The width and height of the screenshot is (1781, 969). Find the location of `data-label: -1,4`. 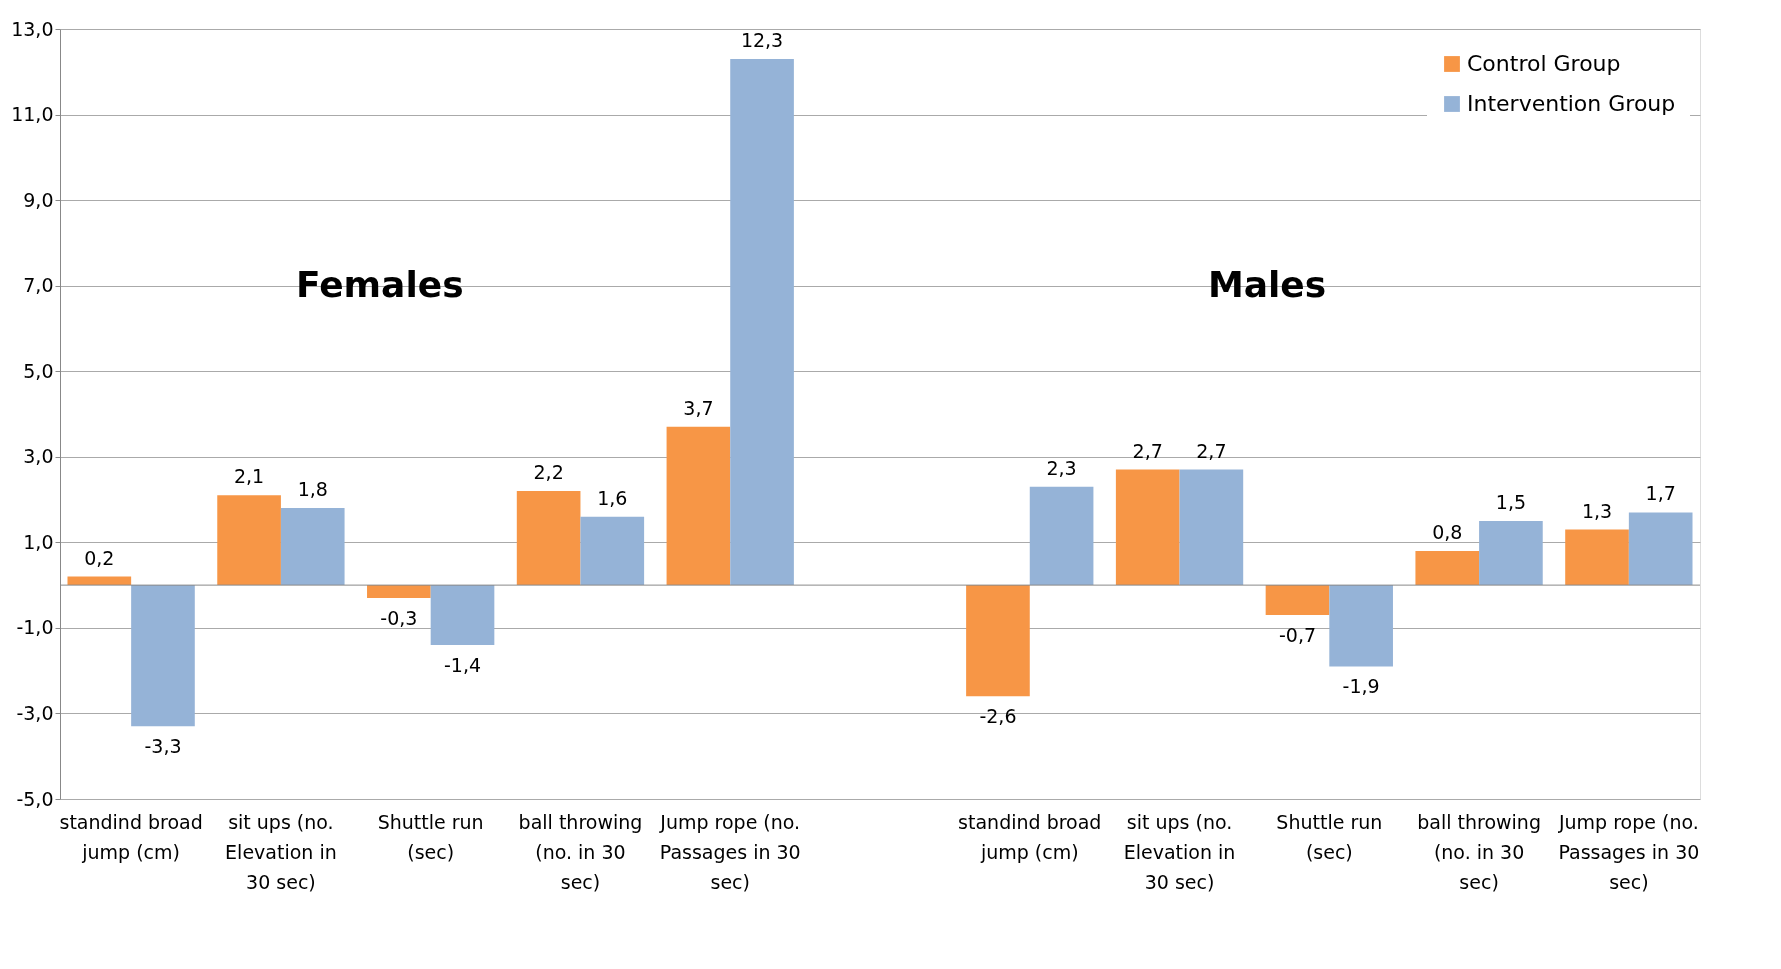

data-label: -1,4 is located at coordinates (462, 665).